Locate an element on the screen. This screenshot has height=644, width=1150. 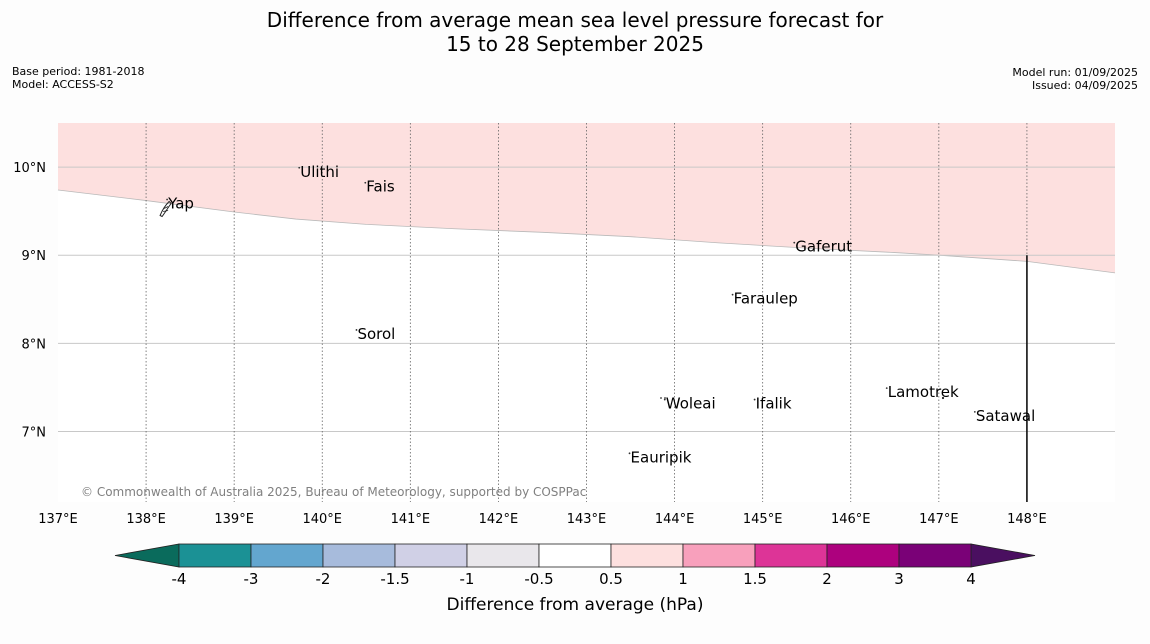
model-run-info: Model run: 01/09/2025 Issued: 04/09/2025 is located at coordinates (1075, 79).